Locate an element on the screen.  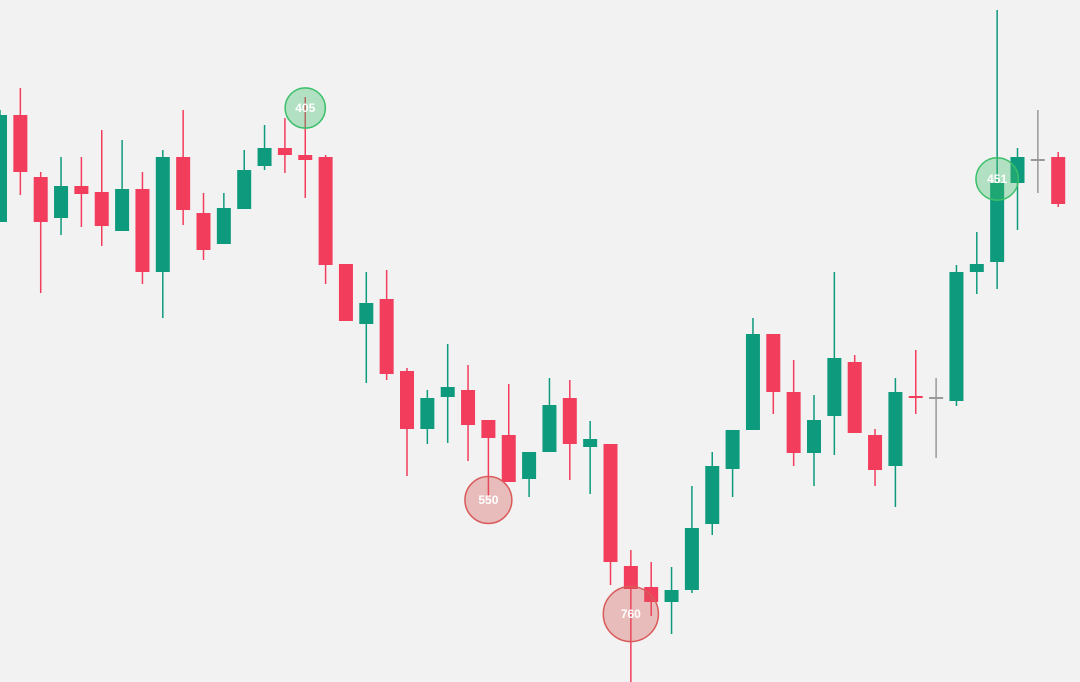
signal-label: 760 is located at coordinates (631, 614).